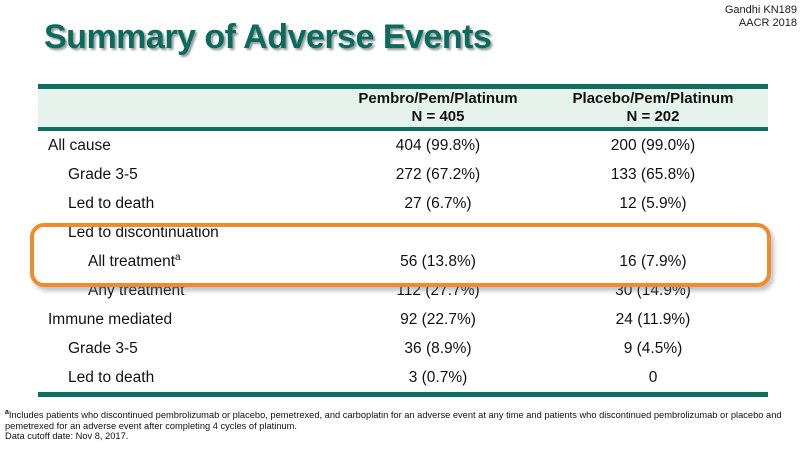 Image resolution: width=804 pixels, height=451 pixels. Describe the element at coordinates (7, 412) in the screenshot. I see `footnote-marker: a` at that location.